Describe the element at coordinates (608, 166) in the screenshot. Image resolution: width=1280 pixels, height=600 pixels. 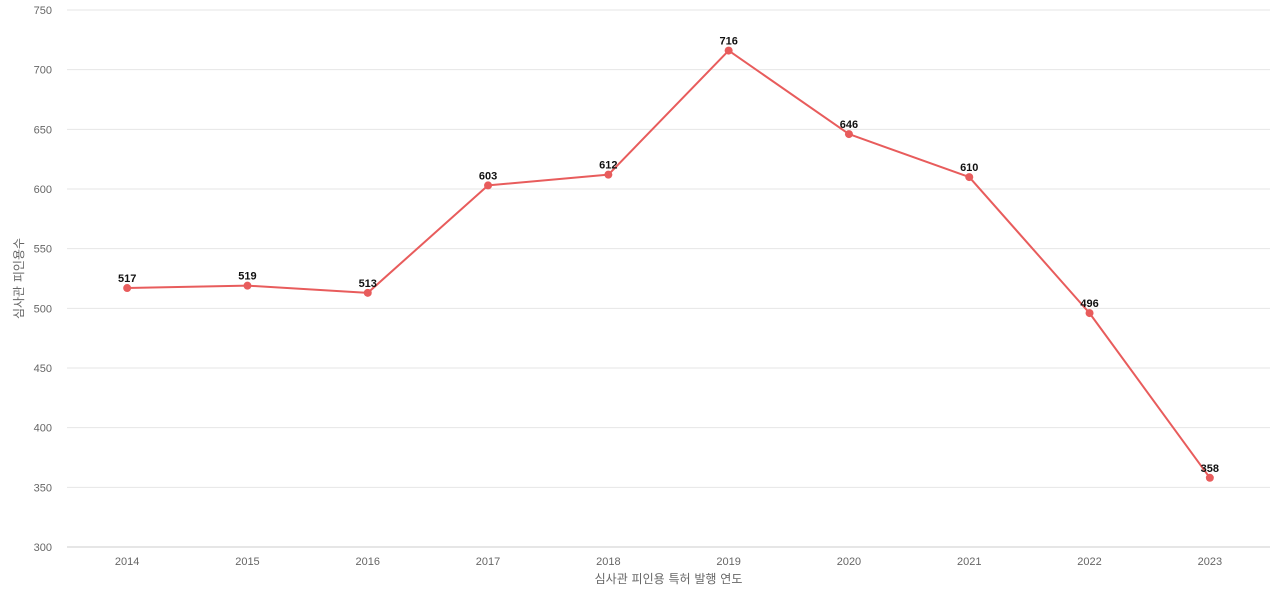
I see `data-label: 612` at that location.